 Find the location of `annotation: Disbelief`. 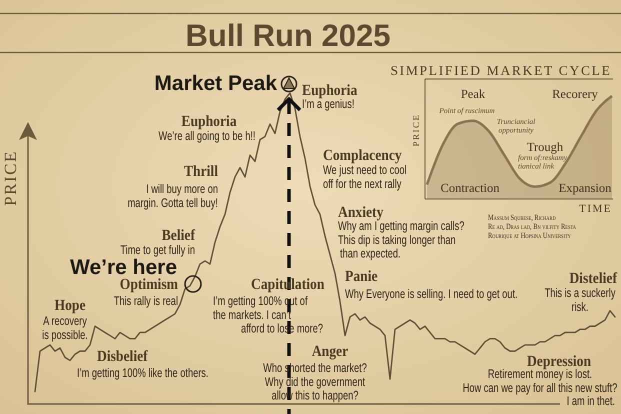

annotation: Disbelief is located at coordinates (122, 357).